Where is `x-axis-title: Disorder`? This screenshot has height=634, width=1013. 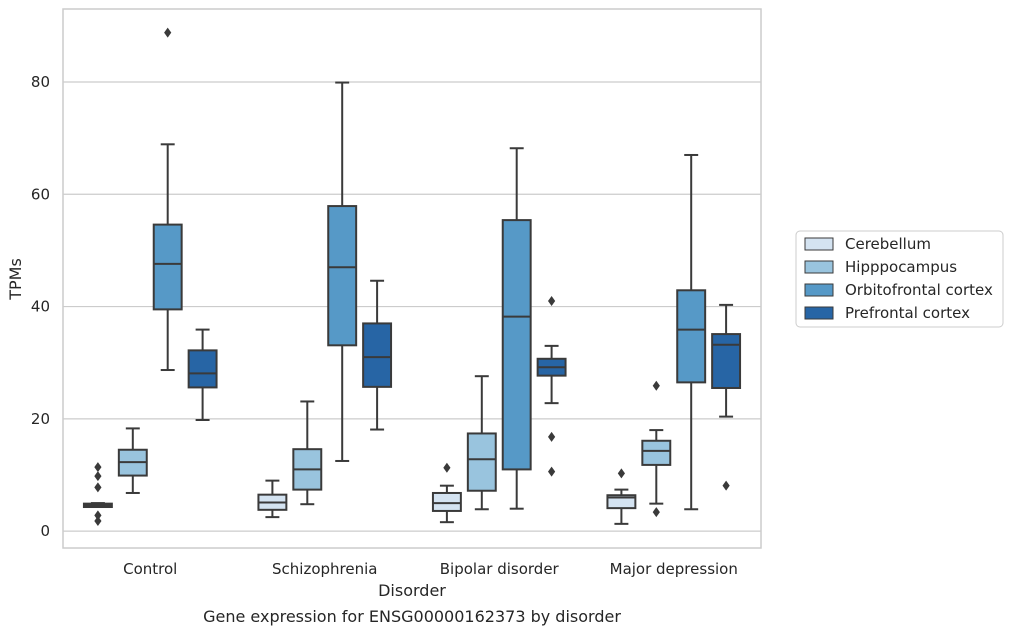 x-axis-title: Disorder is located at coordinates (412, 590).